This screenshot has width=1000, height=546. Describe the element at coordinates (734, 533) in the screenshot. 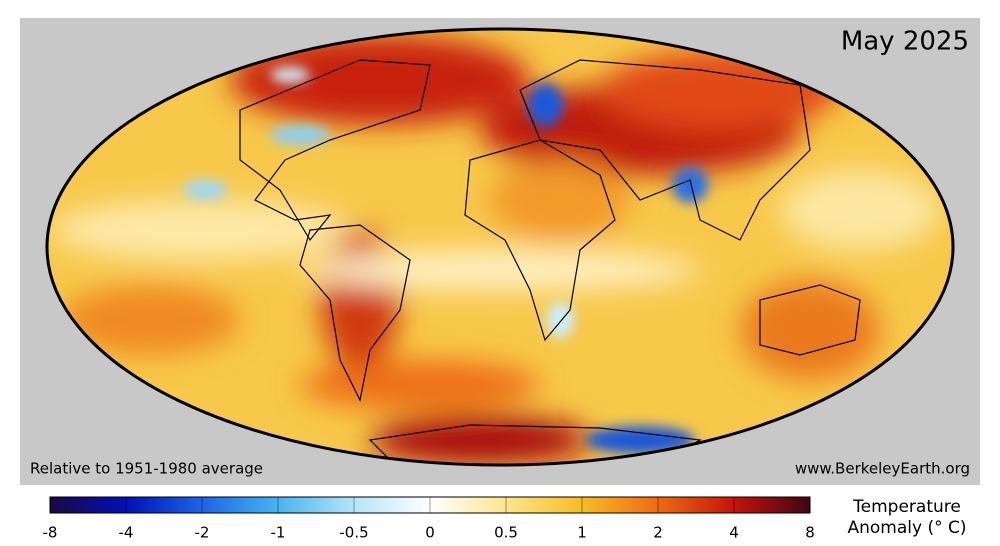

I see `colorbar-tick-label: 4` at that location.